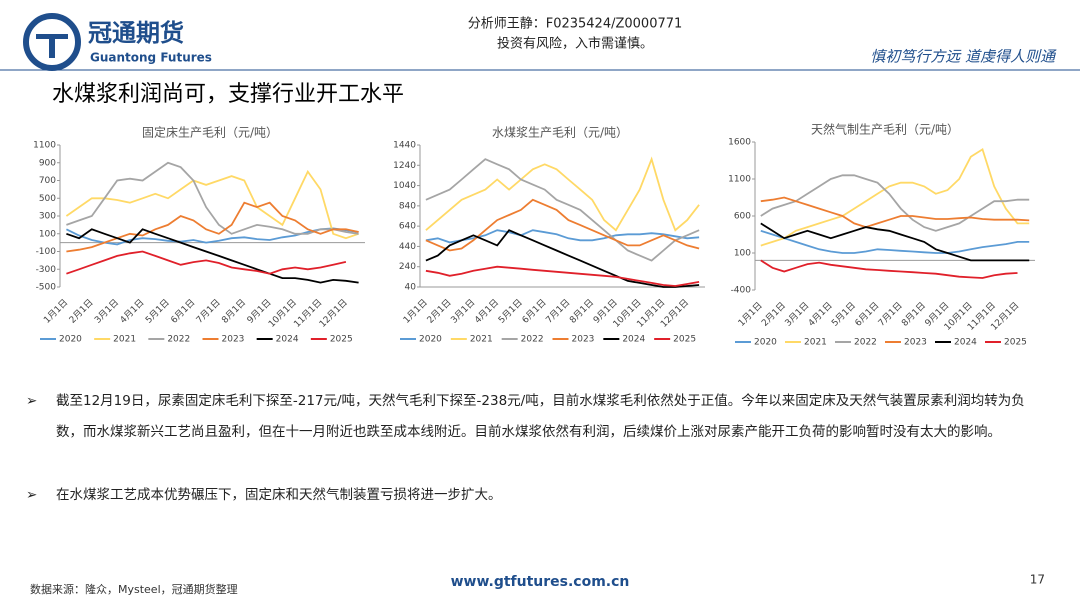 Image resolution: width=1080 pixels, height=608 pixels. Describe the element at coordinates (741, 291) in the screenshot. I see `y-tick-label: -400` at that location.